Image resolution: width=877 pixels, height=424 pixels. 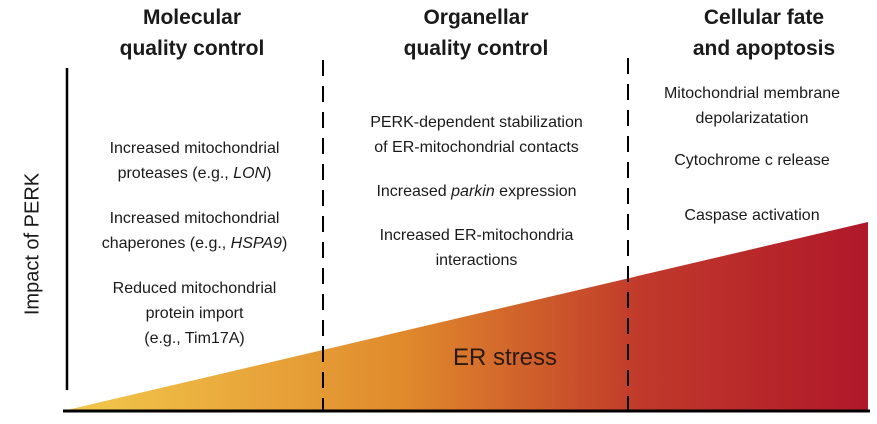 What do you see at coordinates (476, 235) in the screenshot?
I see `item-line: Increased ER-mitochondria` at bounding box center [476, 235].